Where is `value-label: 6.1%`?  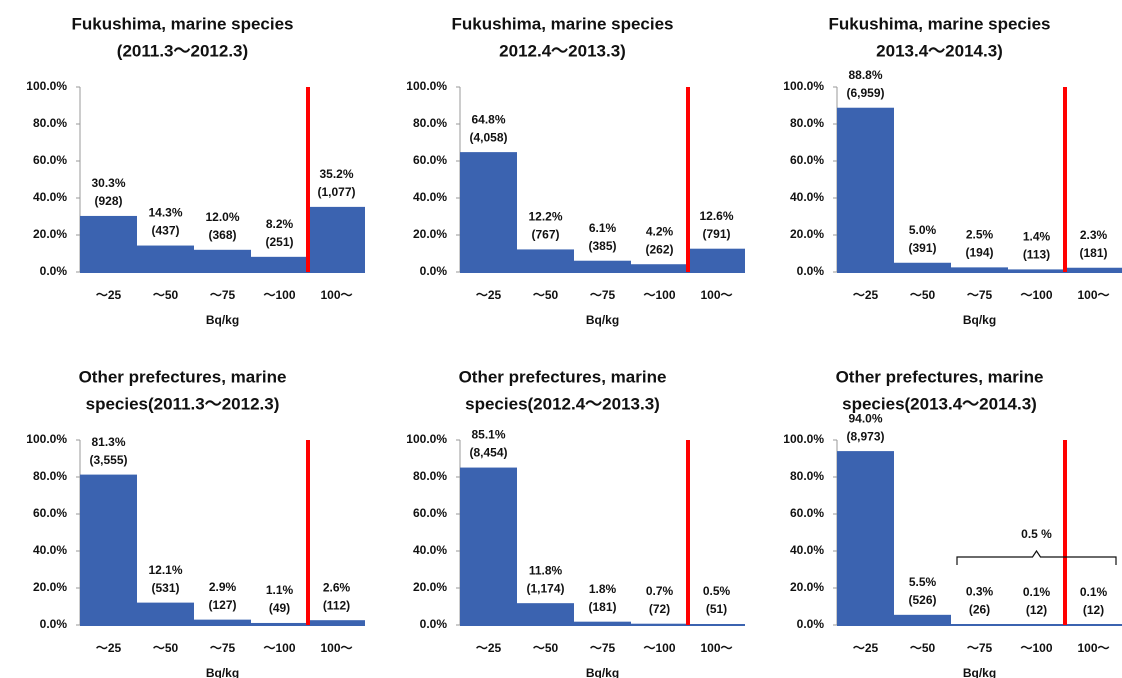 value-label: 6.1% is located at coordinates (603, 228).